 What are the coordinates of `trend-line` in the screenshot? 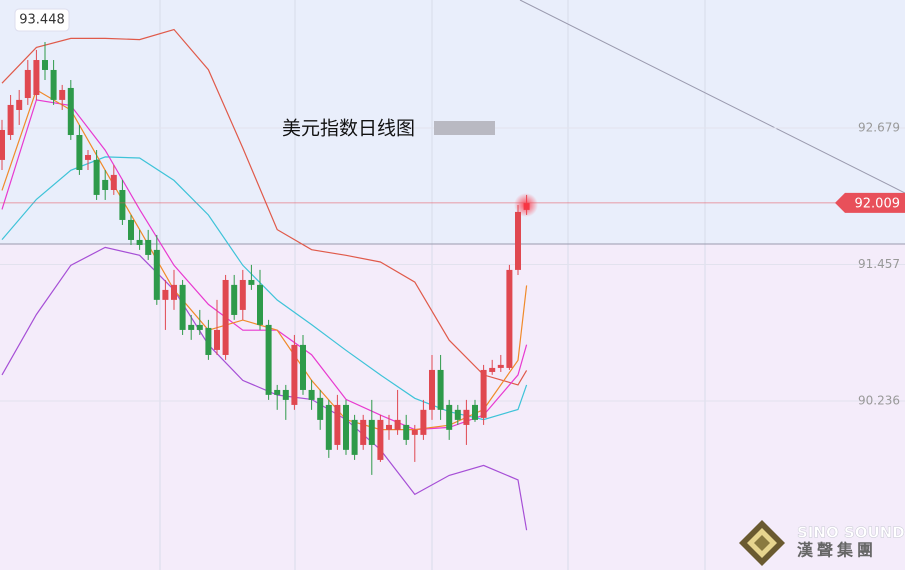 It's located at (712, 97).